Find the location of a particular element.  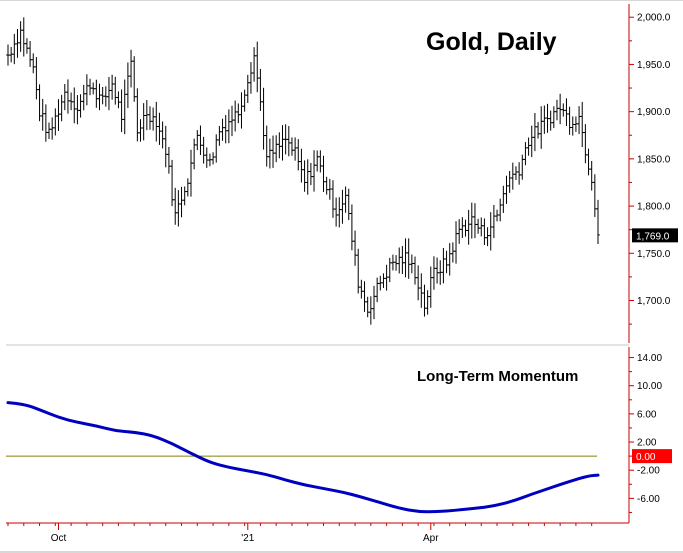

price-chart-title: Gold, Daily is located at coordinates (491, 42).